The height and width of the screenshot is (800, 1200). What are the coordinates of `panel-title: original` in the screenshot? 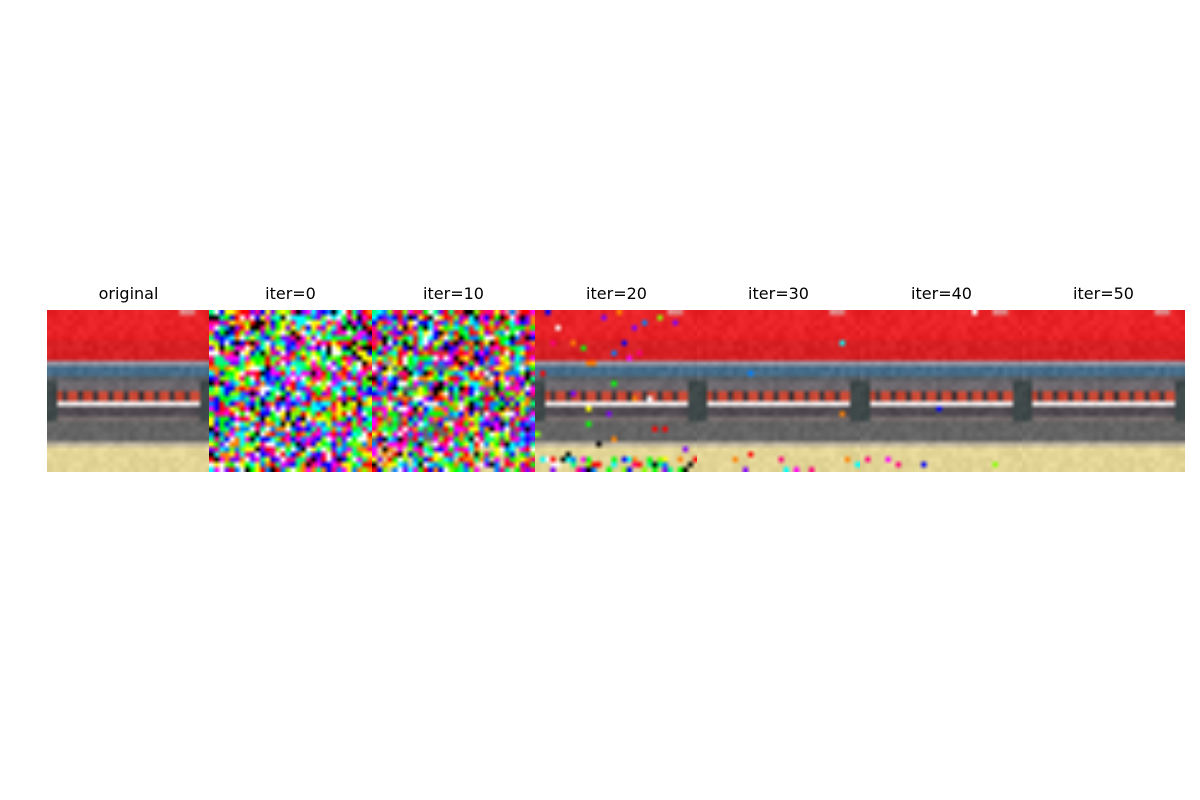 It's located at (128, 293).